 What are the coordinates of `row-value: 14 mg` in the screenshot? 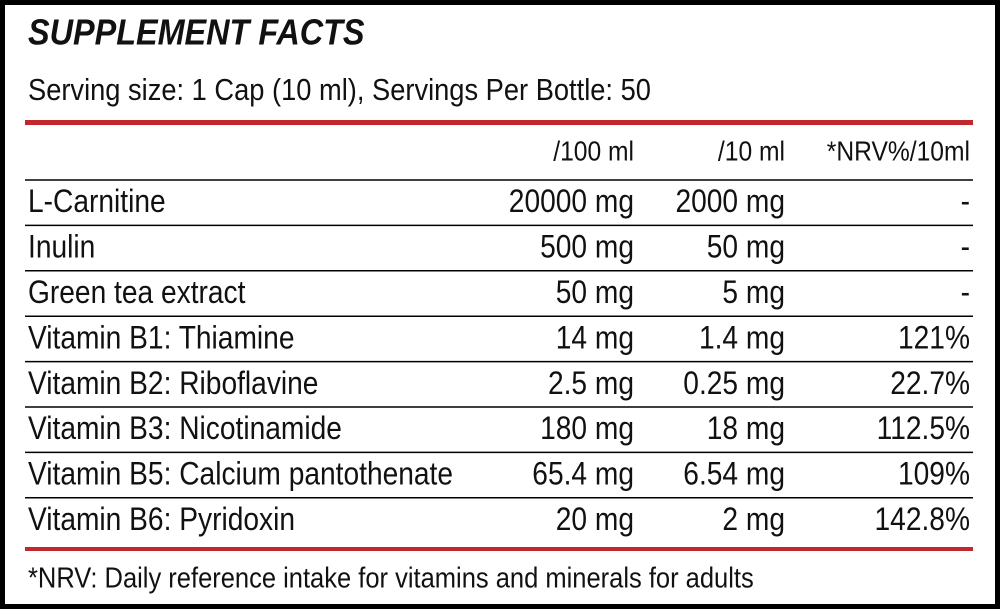 It's located at (595, 338).